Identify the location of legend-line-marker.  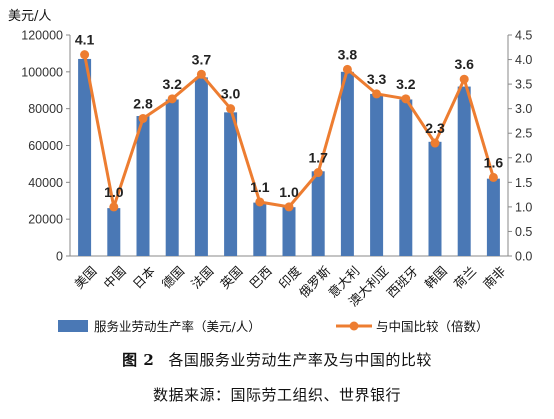
(354, 326).